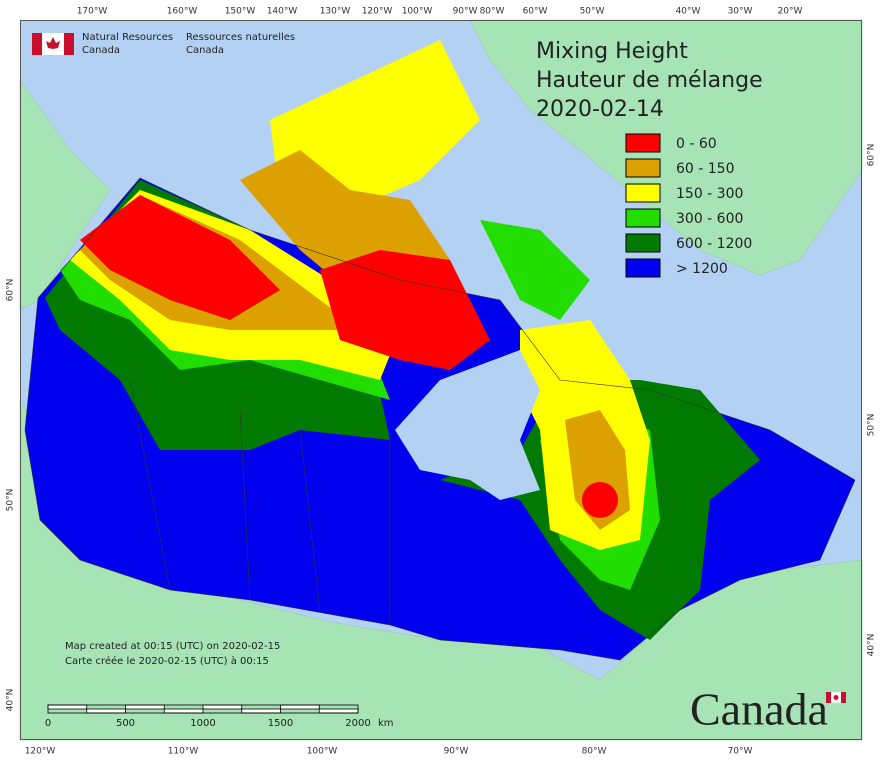 This screenshot has height=760, width=880. I want to click on title: Hauteur de mélange, so click(649, 80).